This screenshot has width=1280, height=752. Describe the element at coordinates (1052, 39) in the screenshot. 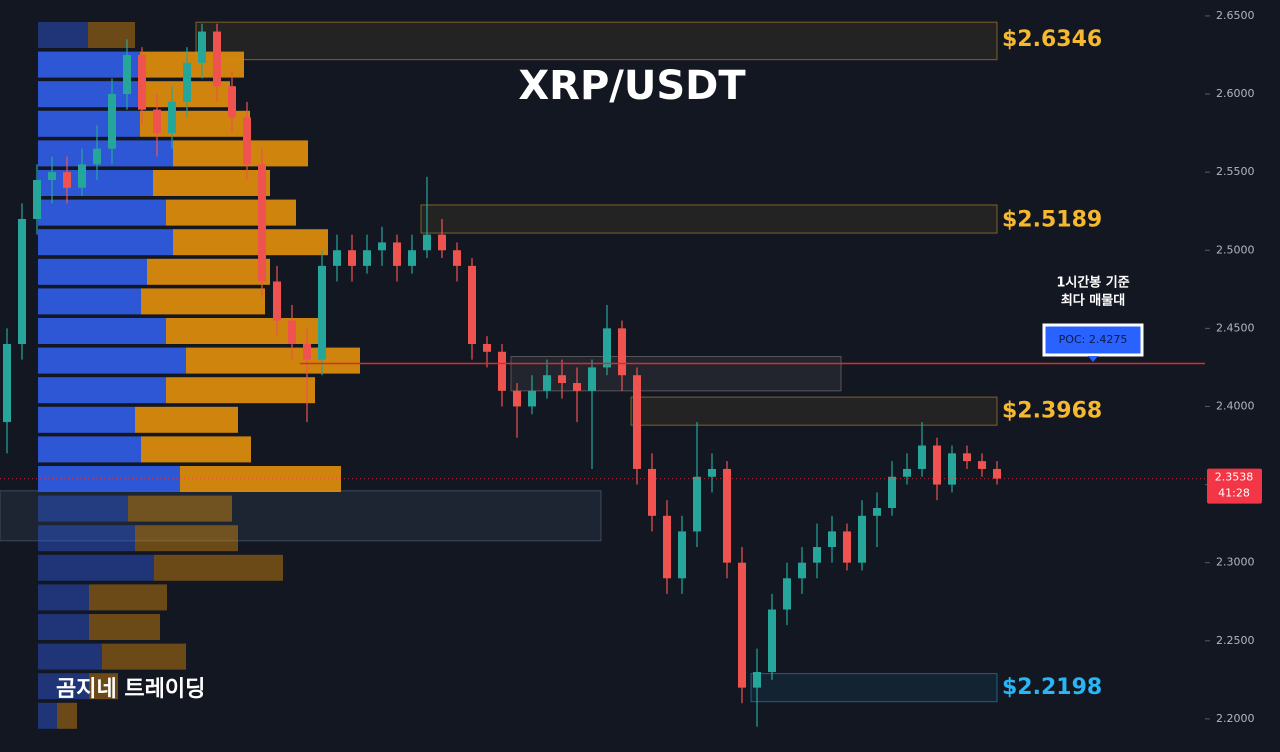

I see `level-label: $2.6346` at that location.